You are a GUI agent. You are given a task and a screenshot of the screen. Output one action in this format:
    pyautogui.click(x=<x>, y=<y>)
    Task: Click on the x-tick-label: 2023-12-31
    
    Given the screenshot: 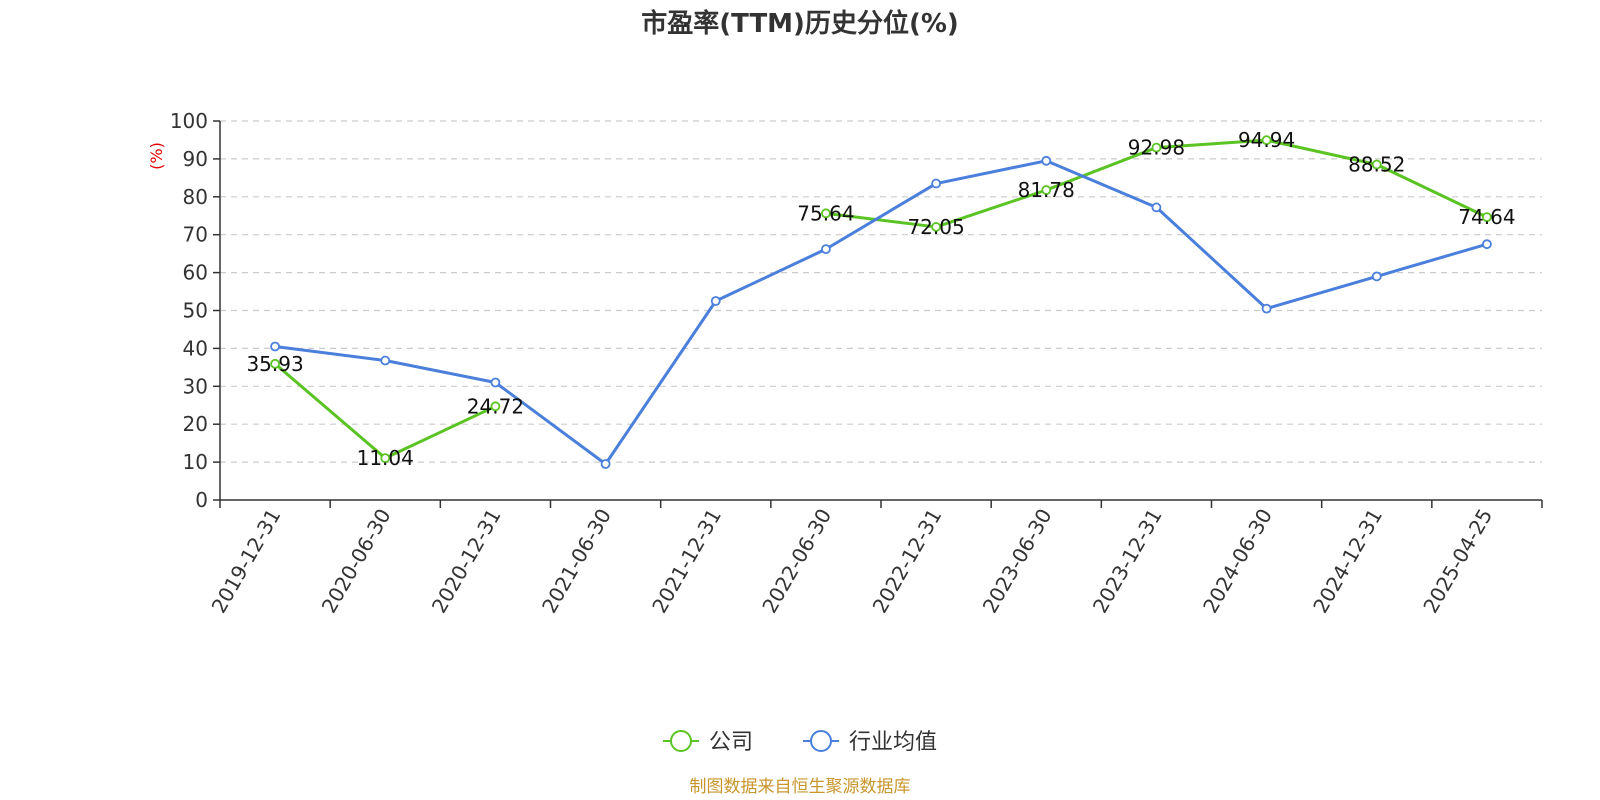 What is the action you would take?
    pyautogui.click(x=1127, y=561)
    